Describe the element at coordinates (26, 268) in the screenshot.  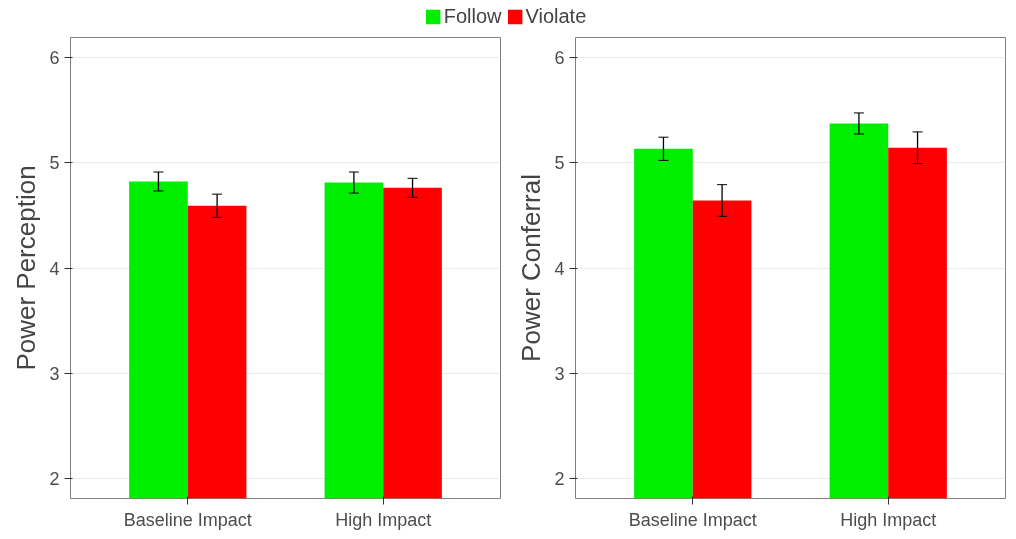
I see `y-axis-title: Power Perception` at that location.